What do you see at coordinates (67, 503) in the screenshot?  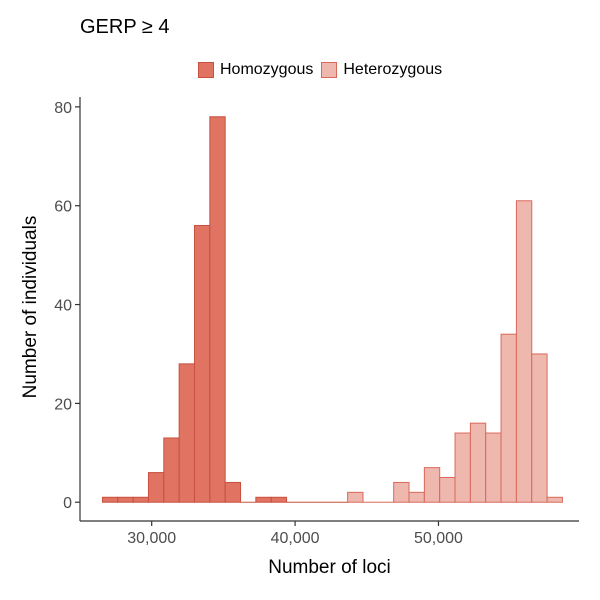 I see `y-tick-label-0: 0` at bounding box center [67, 503].